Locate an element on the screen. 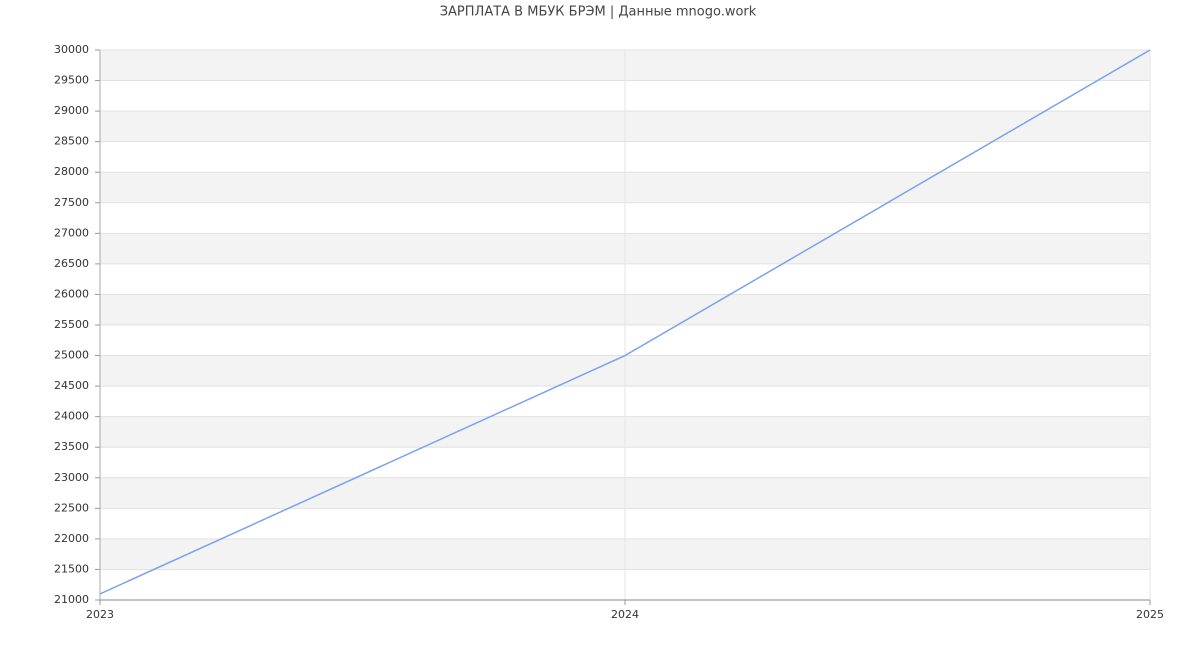 Image resolution: width=1200 pixels, height=650 pixels. y-tick-label: 22000 is located at coordinates (71, 538).